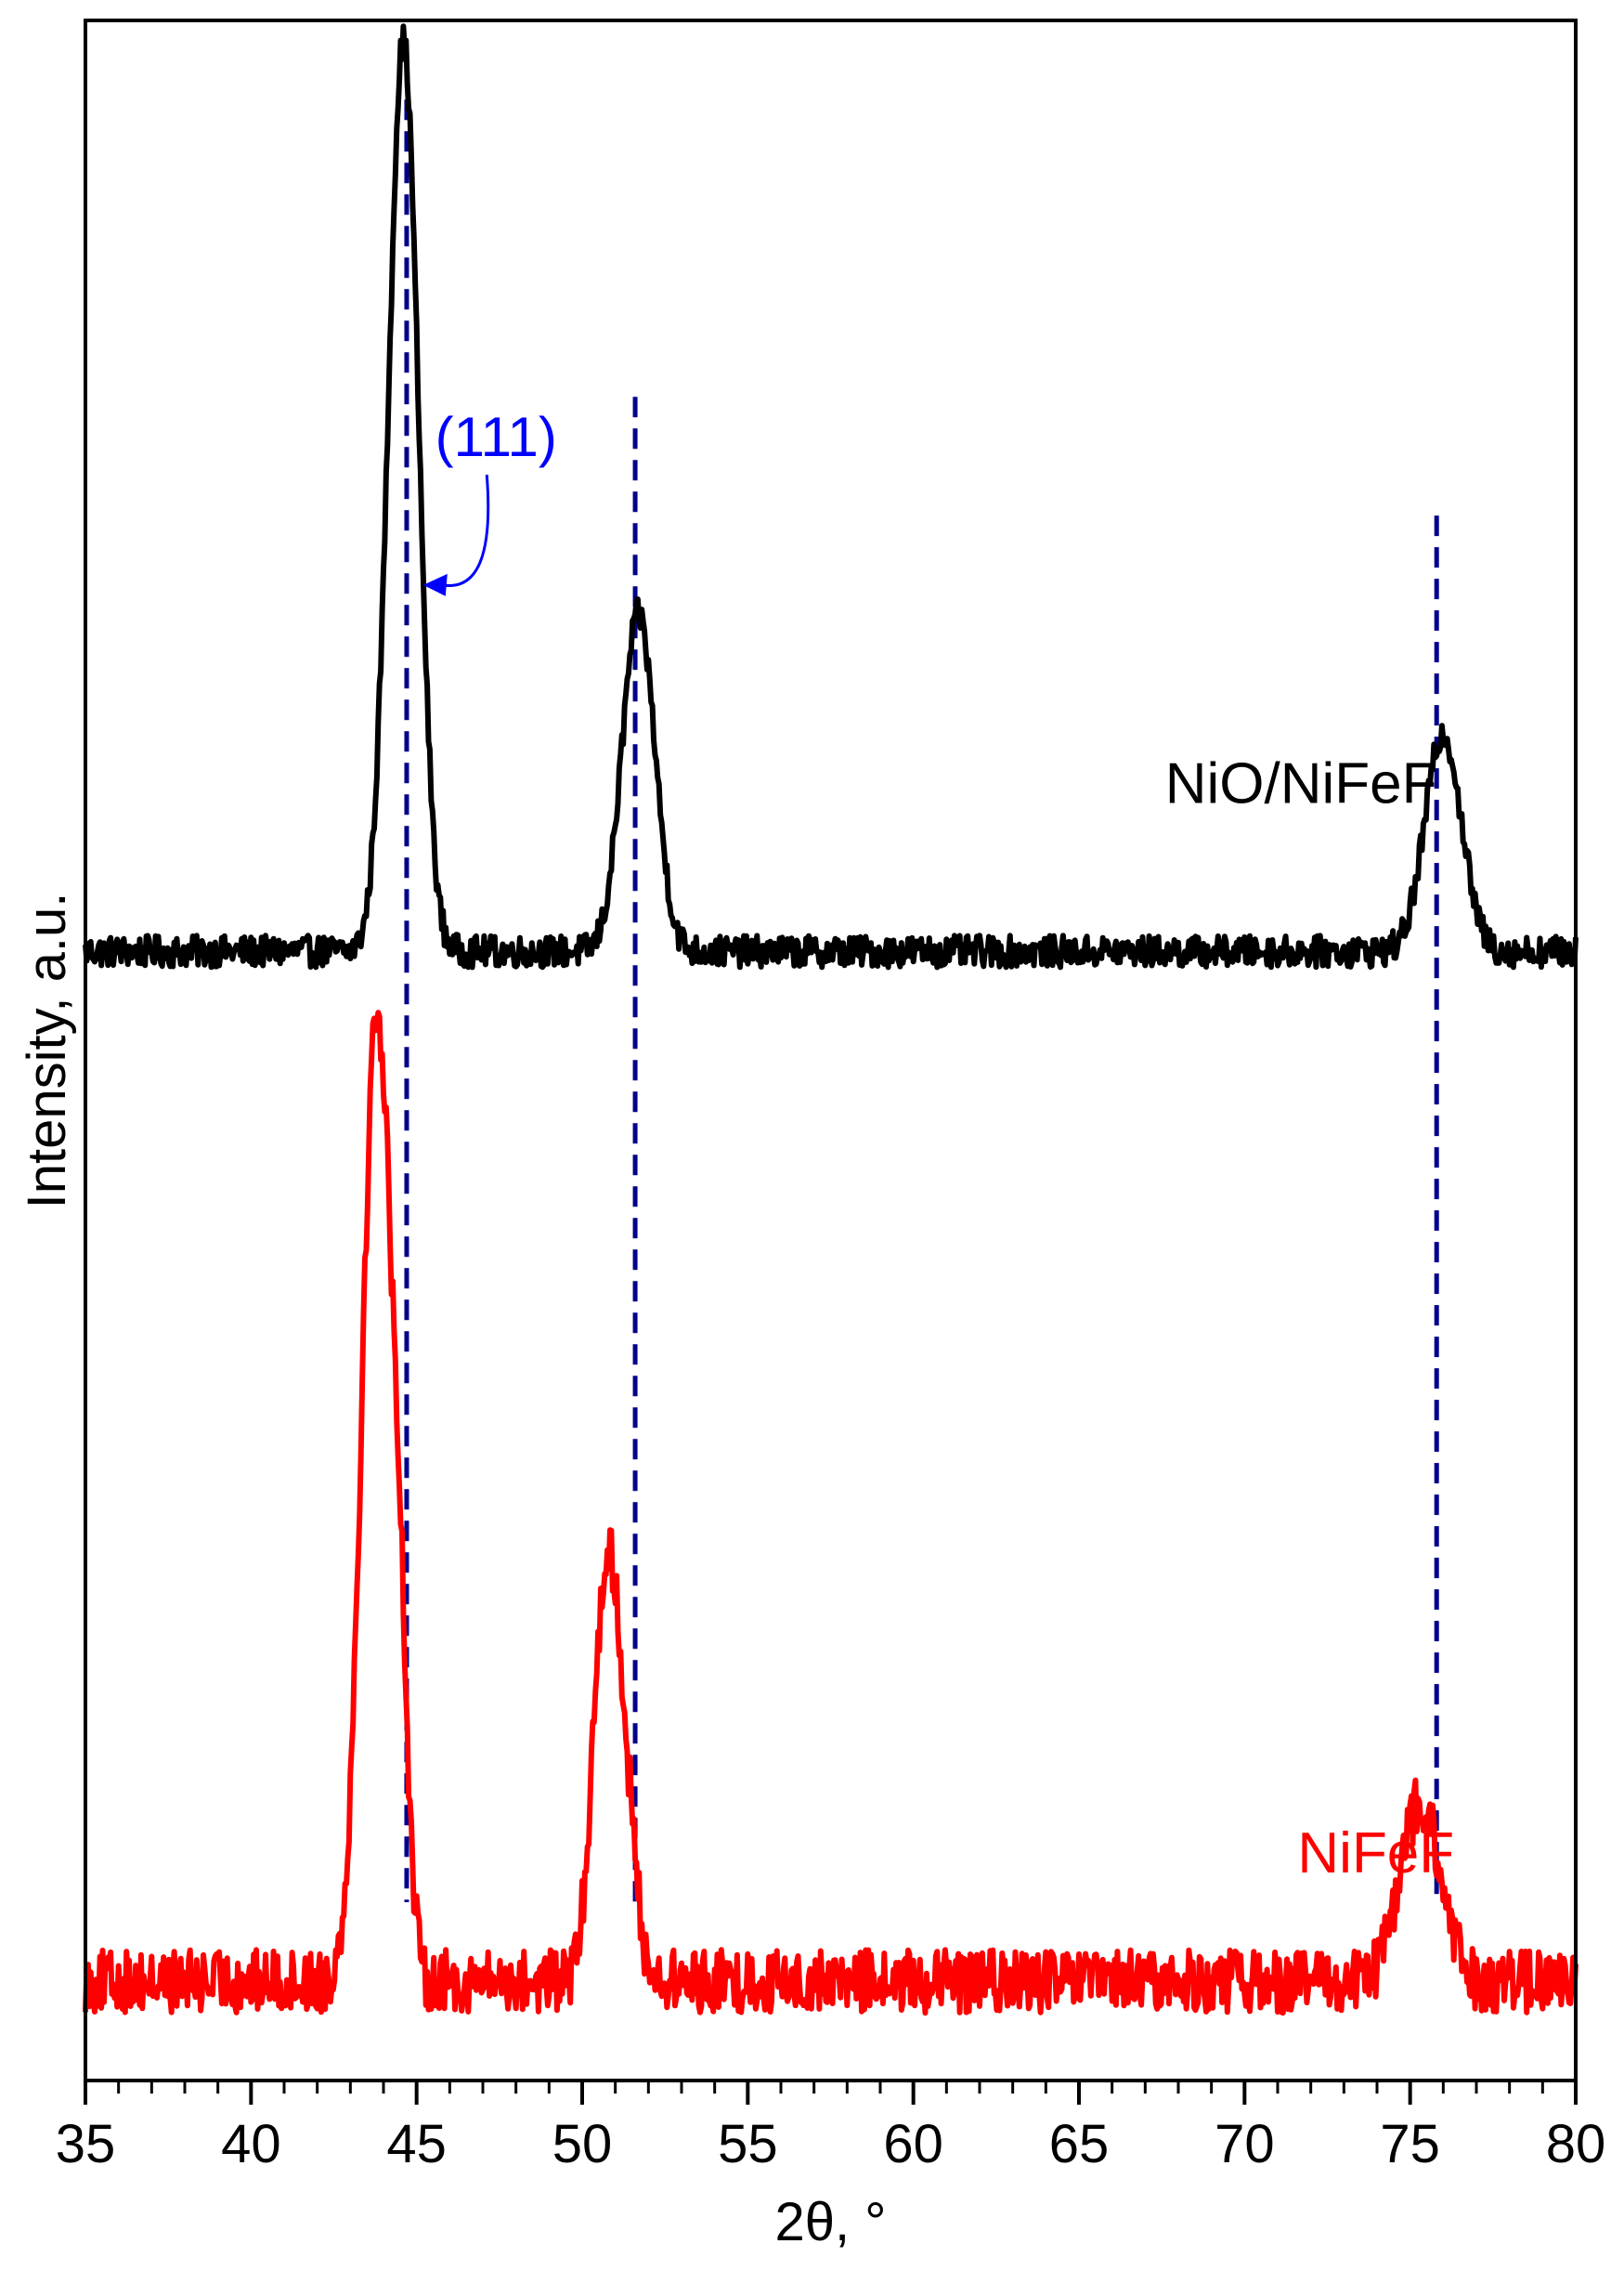 The image size is (1624, 2270). I want to click on x-tick-label: 60, so click(913, 2144).